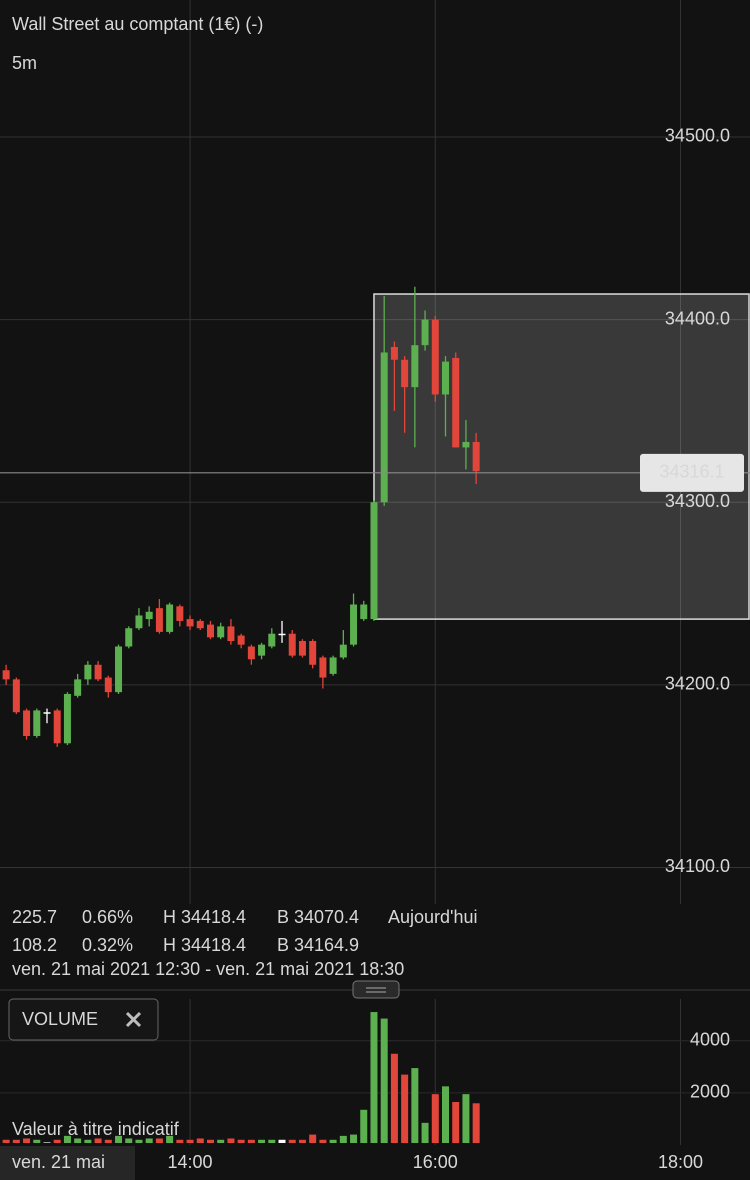 This screenshot has width=750, height=1180. I want to click on change: 108.2, so click(34, 945).